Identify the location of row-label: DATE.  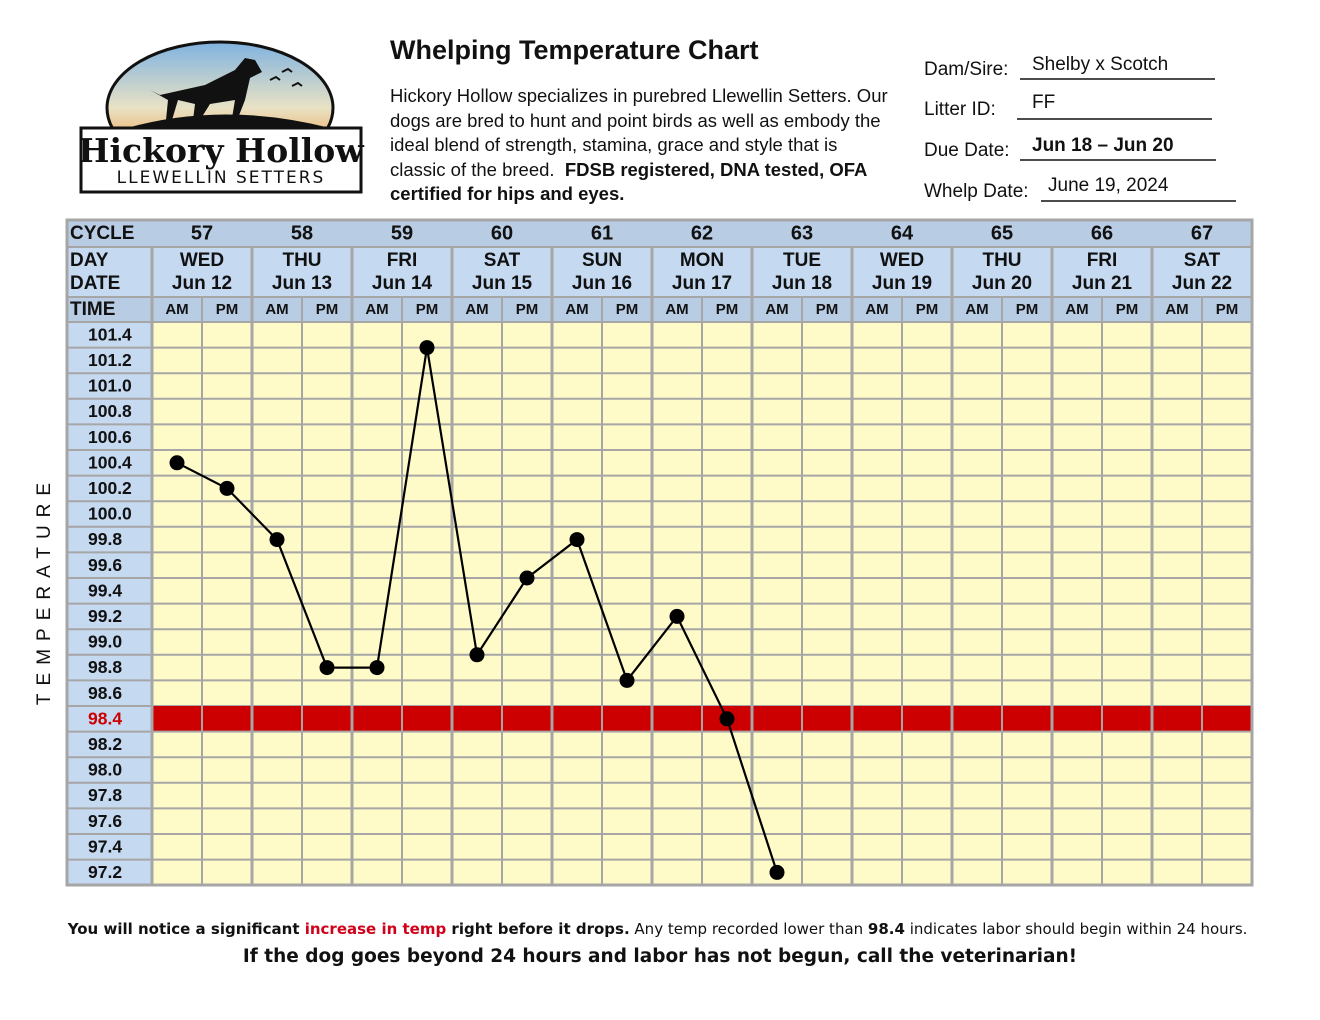
(95, 283).